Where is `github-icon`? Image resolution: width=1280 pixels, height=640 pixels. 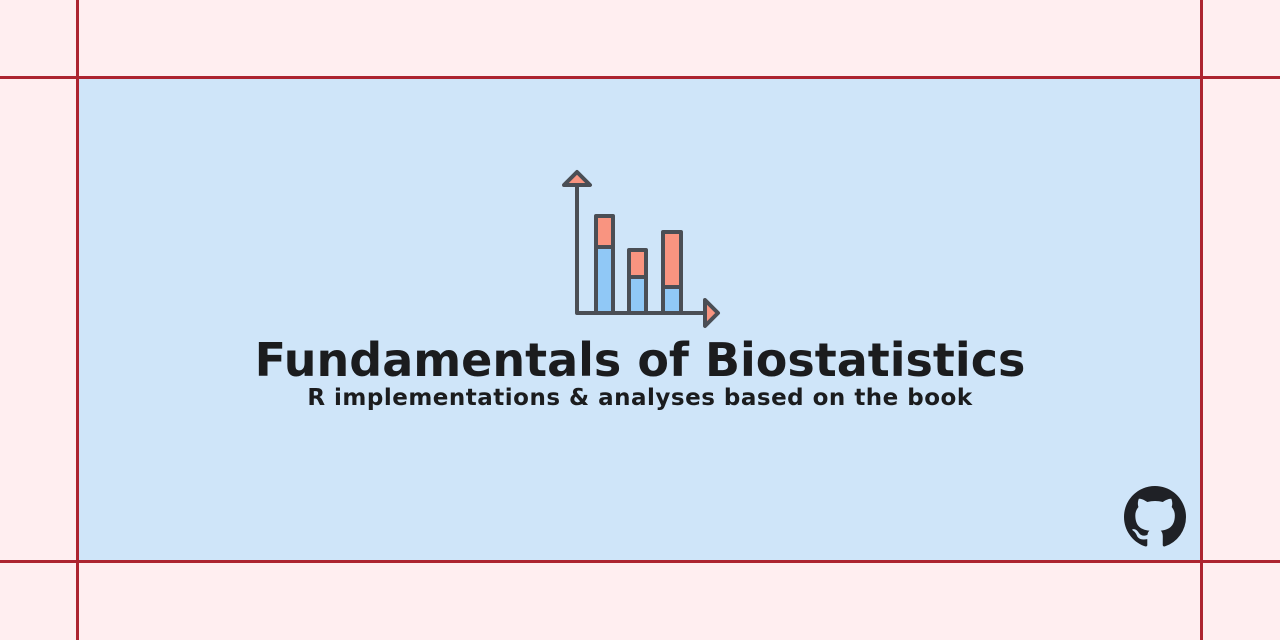 github-icon is located at coordinates (1155, 517).